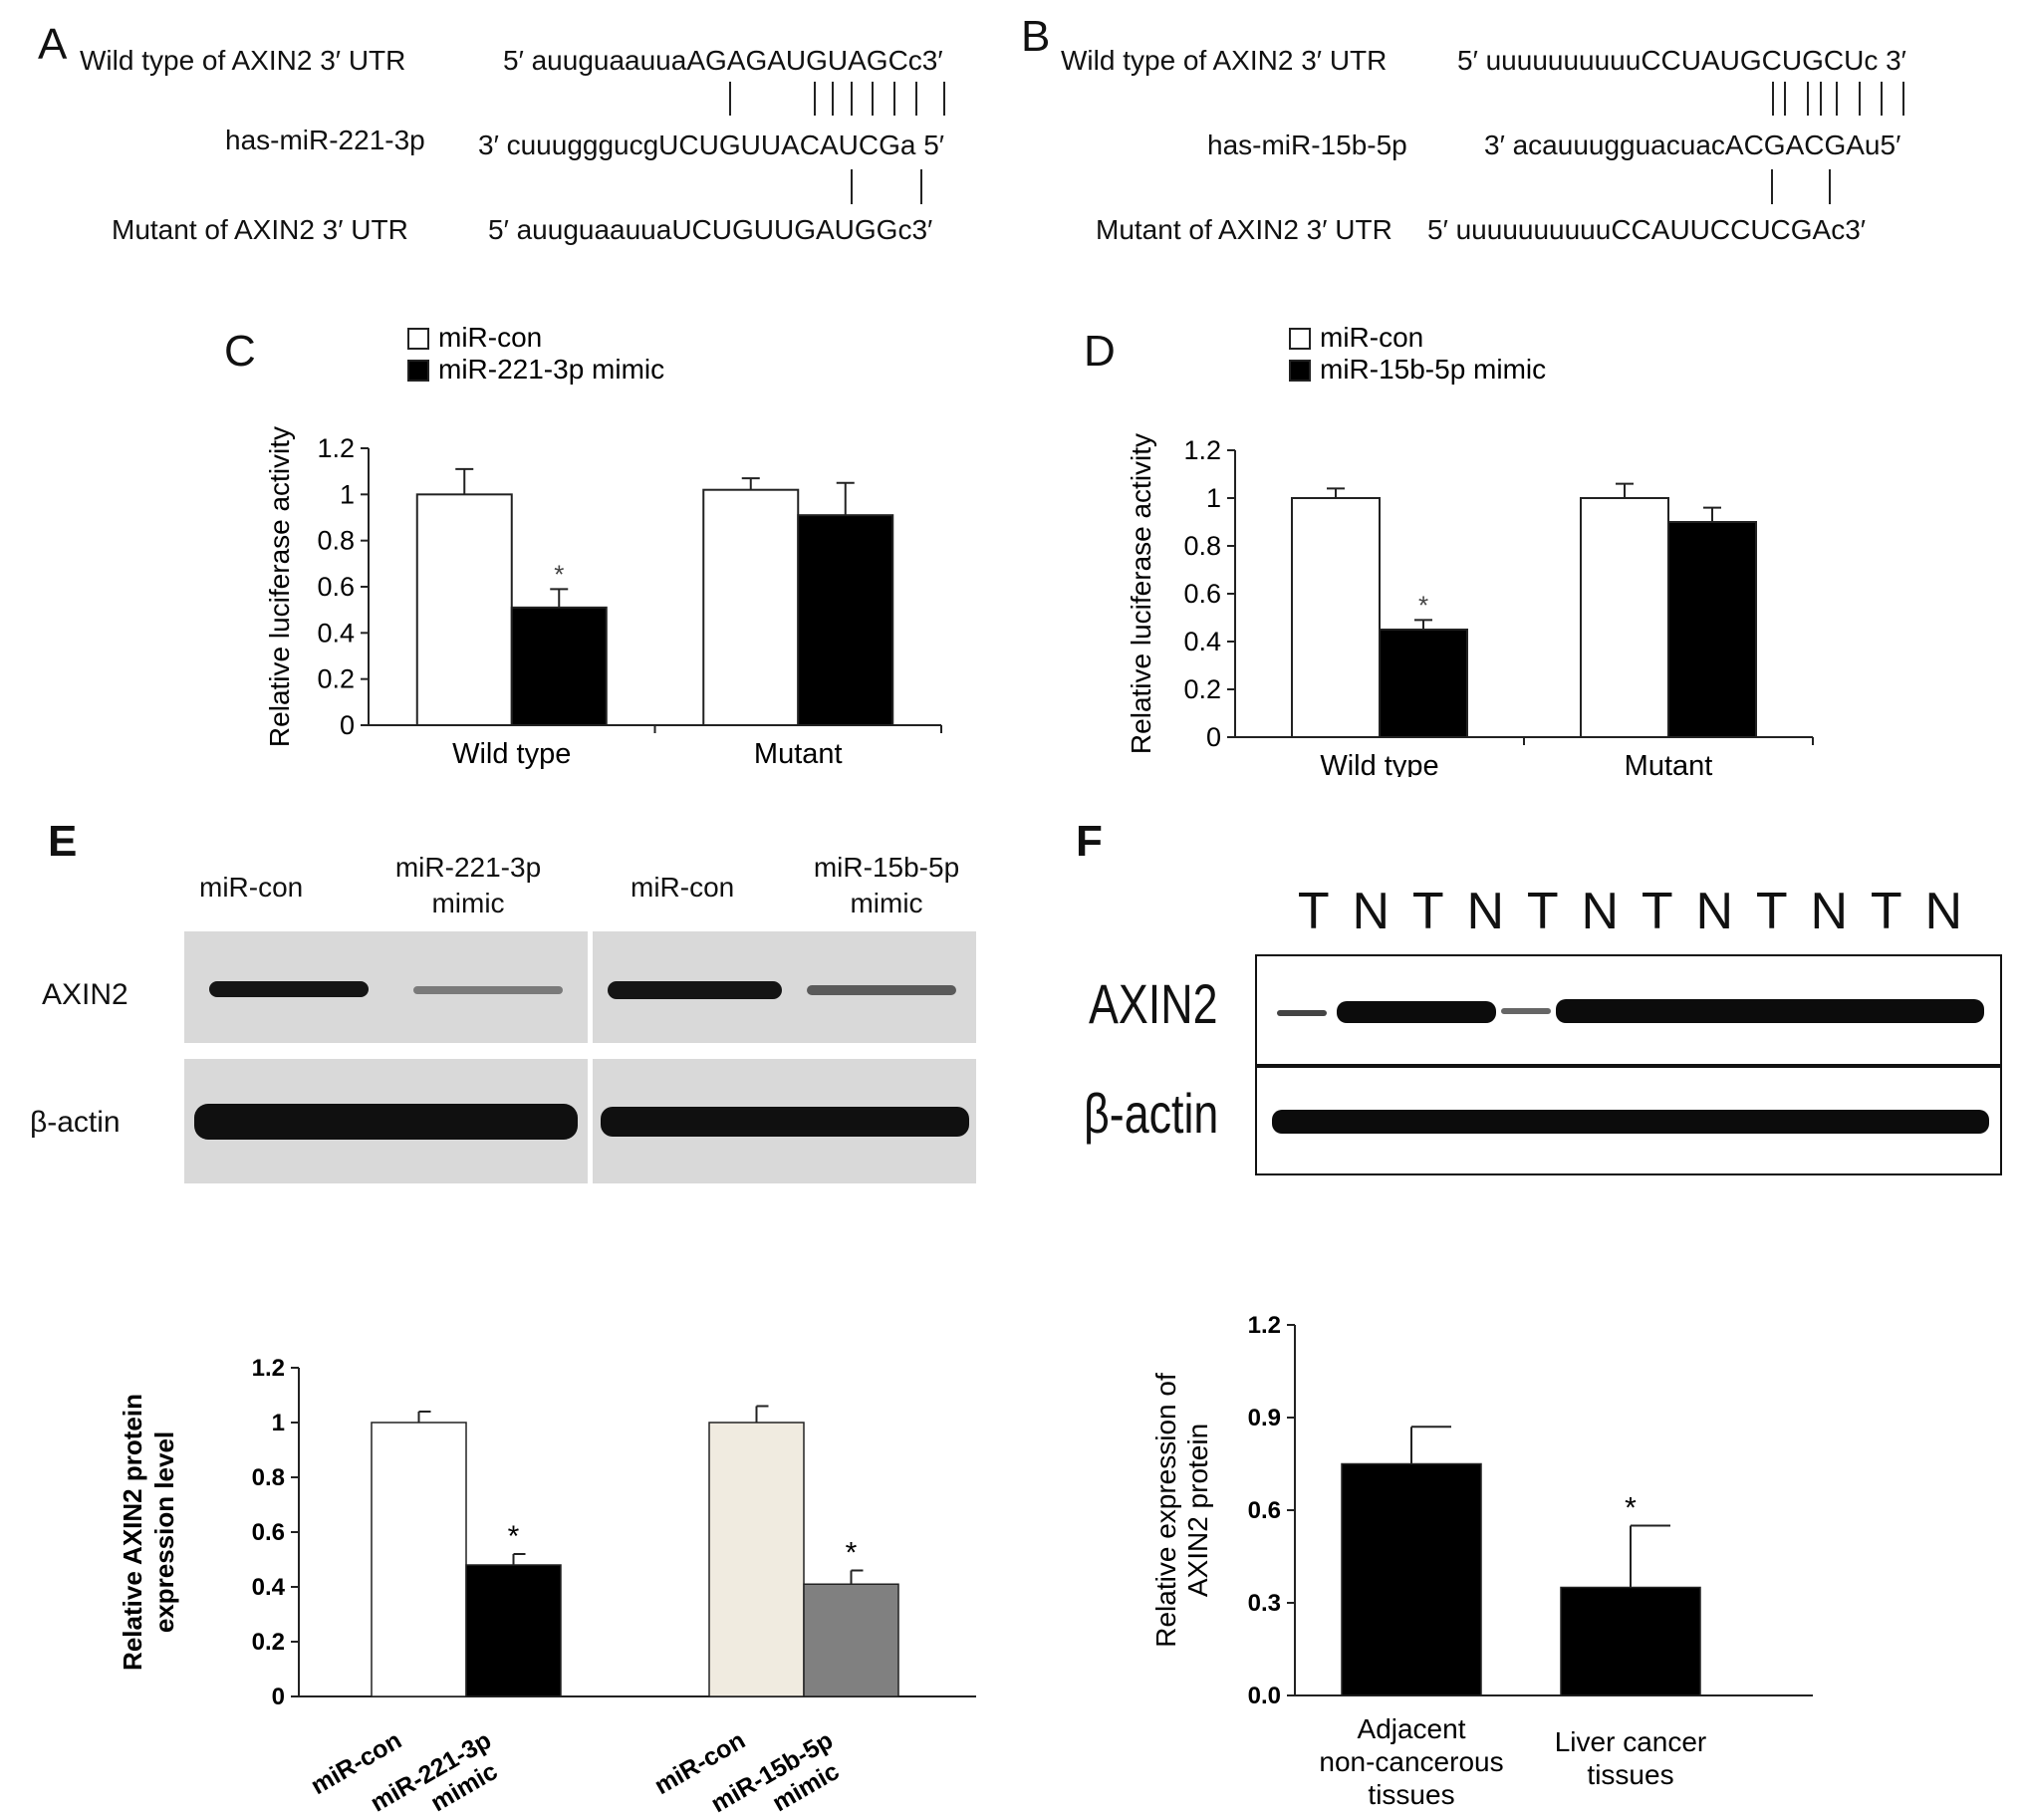  What do you see at coordinates (1036, 36) in the screenshot?
I see `panel-letter-b: B` at bounding box center [1036, 36].